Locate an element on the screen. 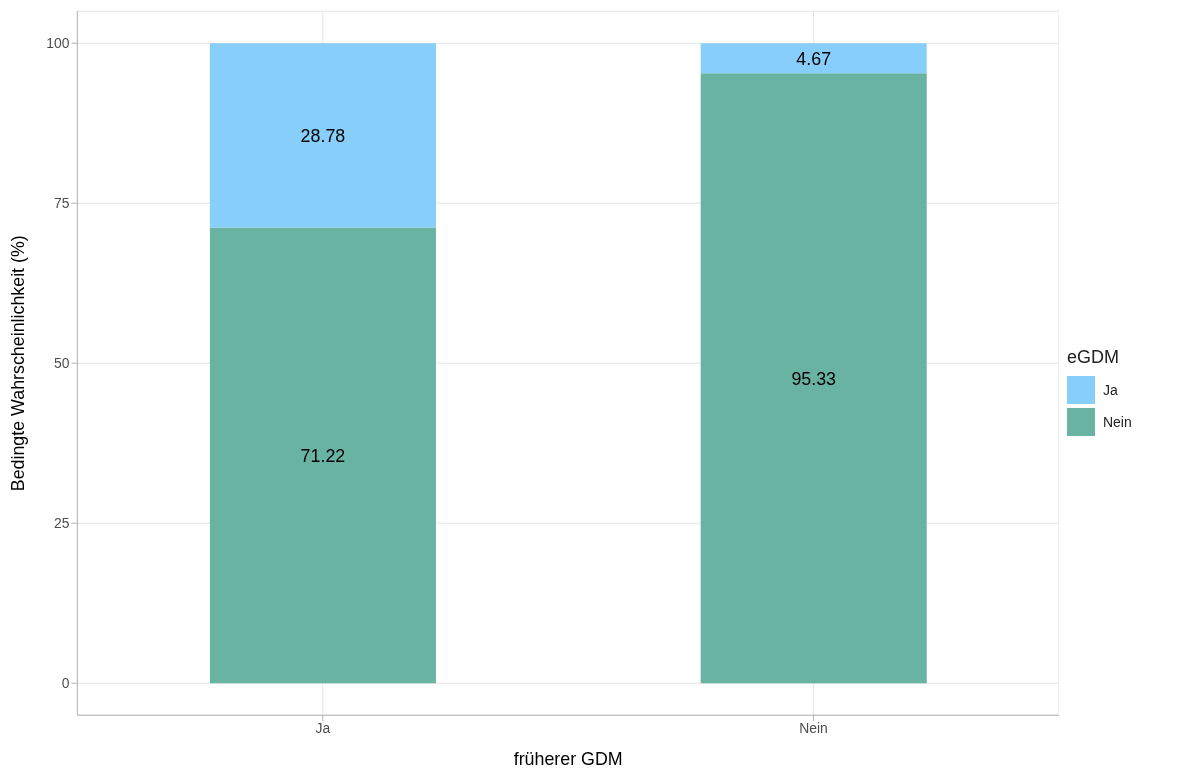  data-label: 28.78 is located at coordinates (323, 135).